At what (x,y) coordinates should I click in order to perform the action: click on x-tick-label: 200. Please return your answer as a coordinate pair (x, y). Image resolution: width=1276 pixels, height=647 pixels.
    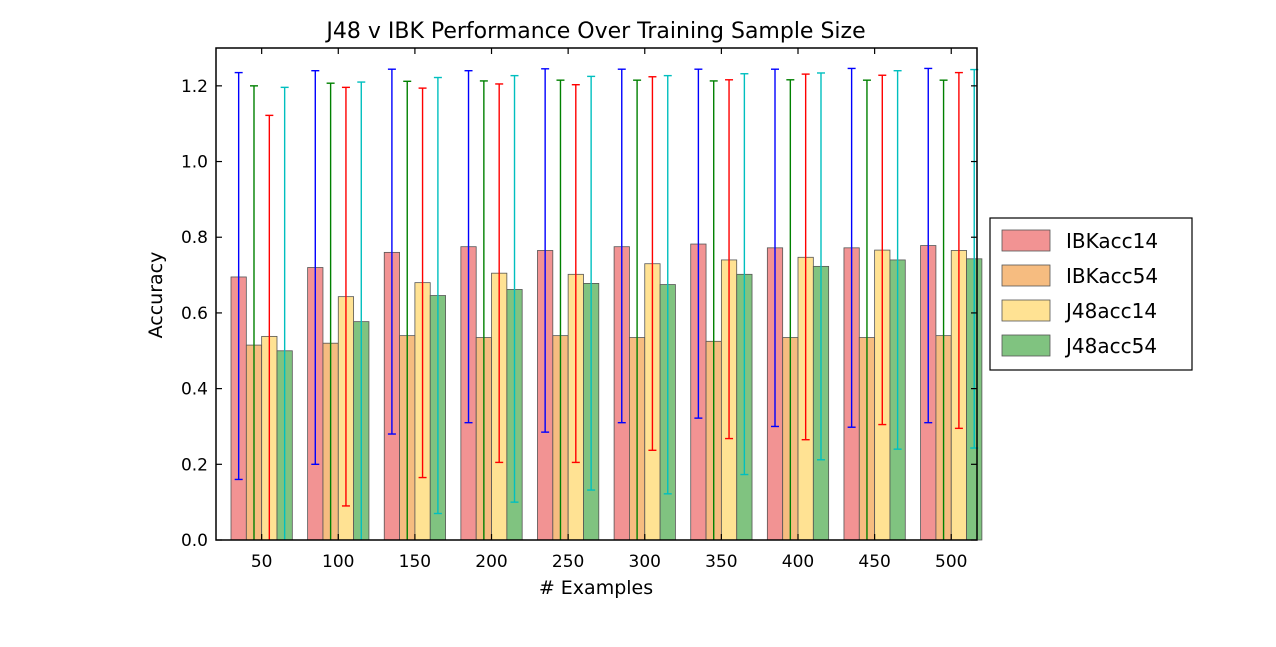
    Looking at the image, I should click on (491, 562).